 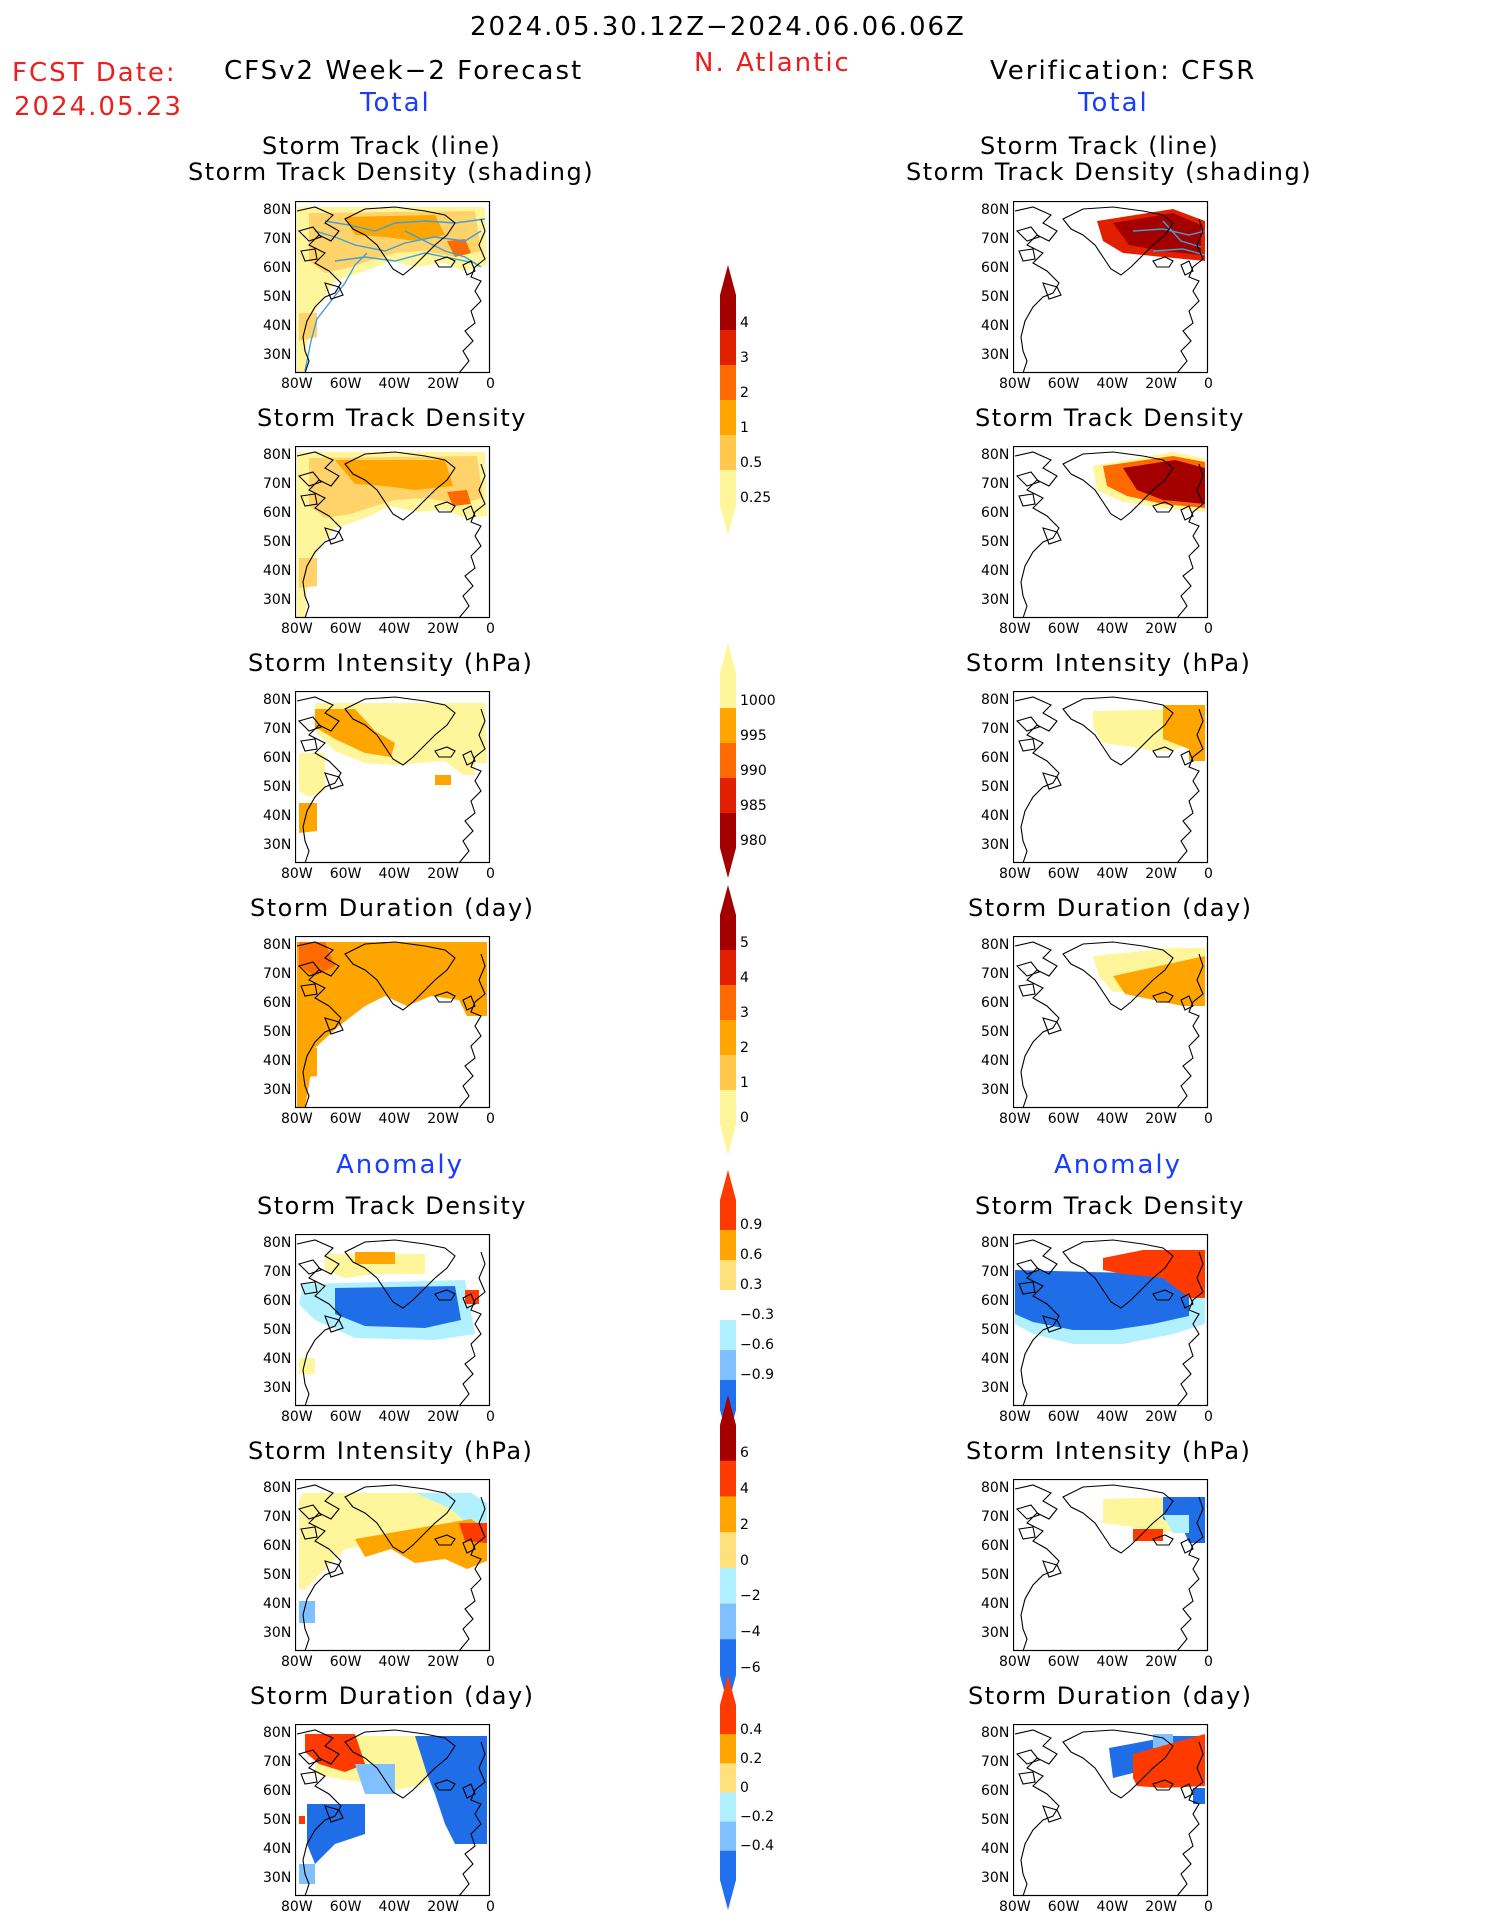 I want to click on fc-anom-density-lat-tick: 70N, so click(x=277, y=1272).